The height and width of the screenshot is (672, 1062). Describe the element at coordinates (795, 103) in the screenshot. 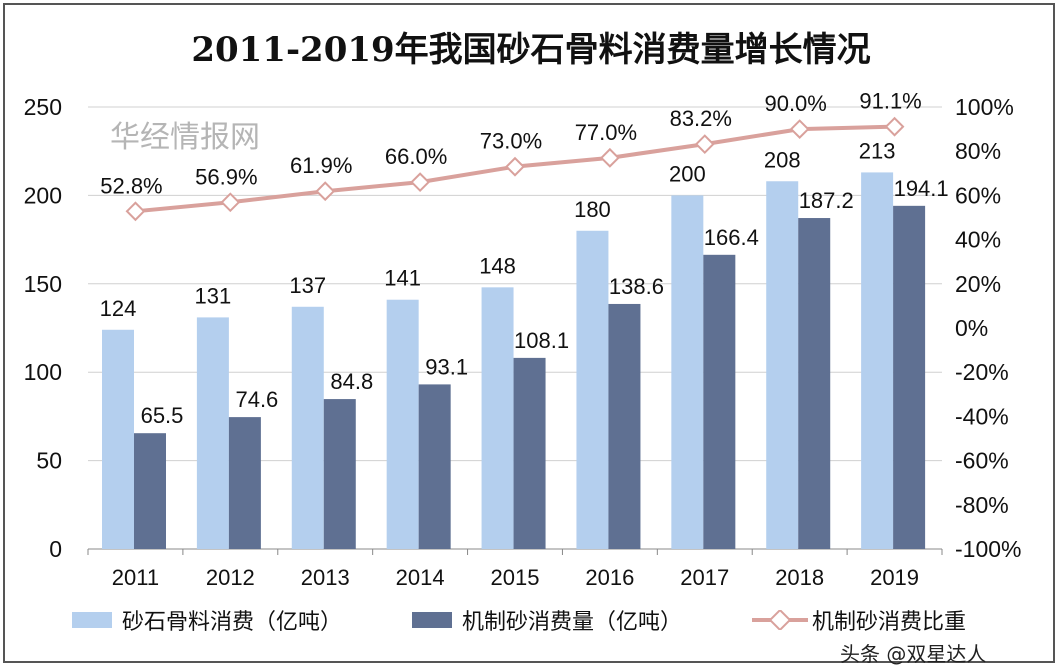

I see `share-data-label: 90.0%` at that location.